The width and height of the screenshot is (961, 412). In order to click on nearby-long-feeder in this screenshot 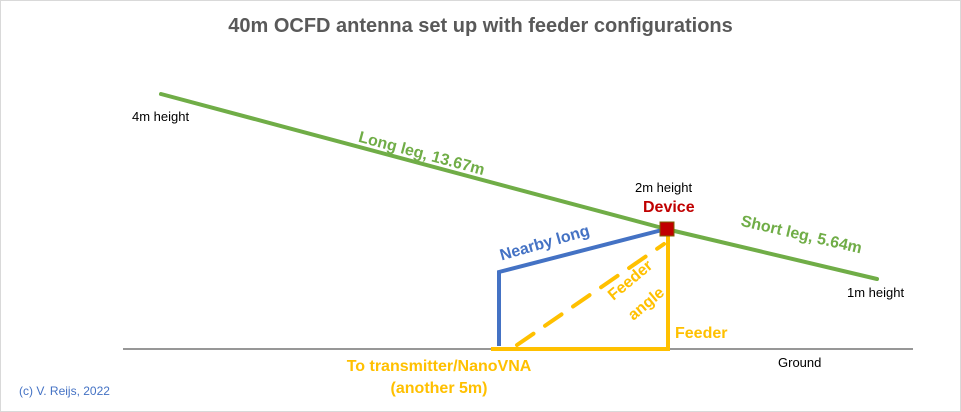, I will do `click(582, 286)`.